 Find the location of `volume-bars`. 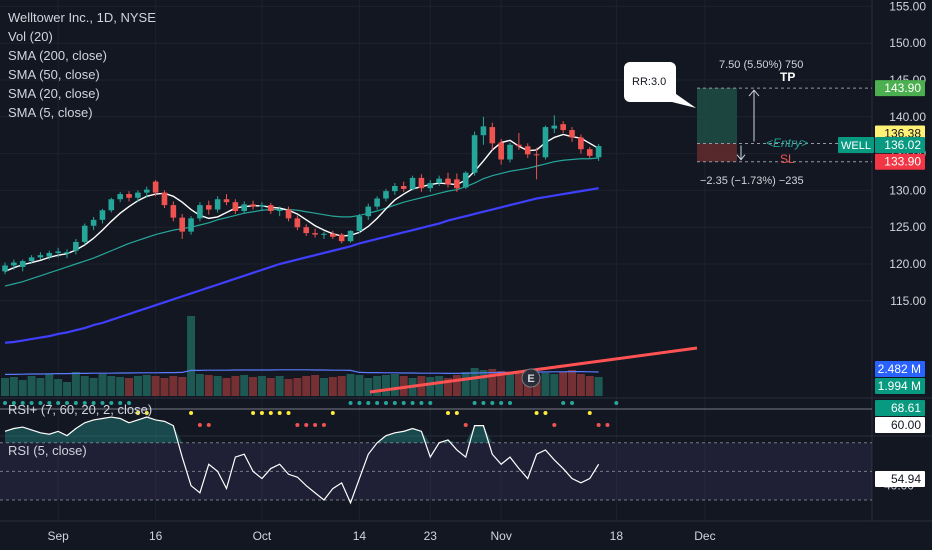

volume-bars is located at coordinates (302, 356).